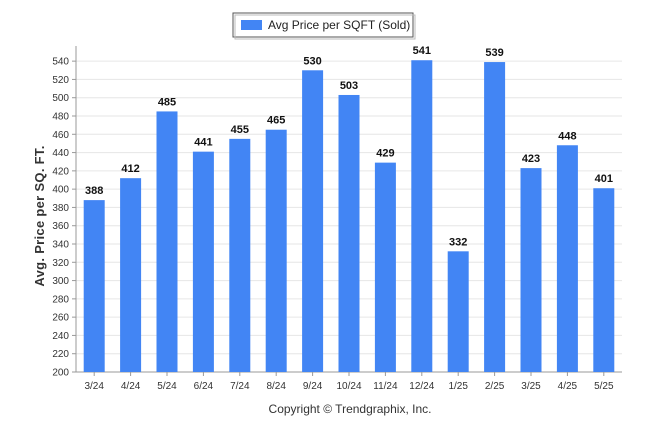 The width and height of the screenshot is (646, 434). I want to click on y-tick-label: 240, so click(60, 336).